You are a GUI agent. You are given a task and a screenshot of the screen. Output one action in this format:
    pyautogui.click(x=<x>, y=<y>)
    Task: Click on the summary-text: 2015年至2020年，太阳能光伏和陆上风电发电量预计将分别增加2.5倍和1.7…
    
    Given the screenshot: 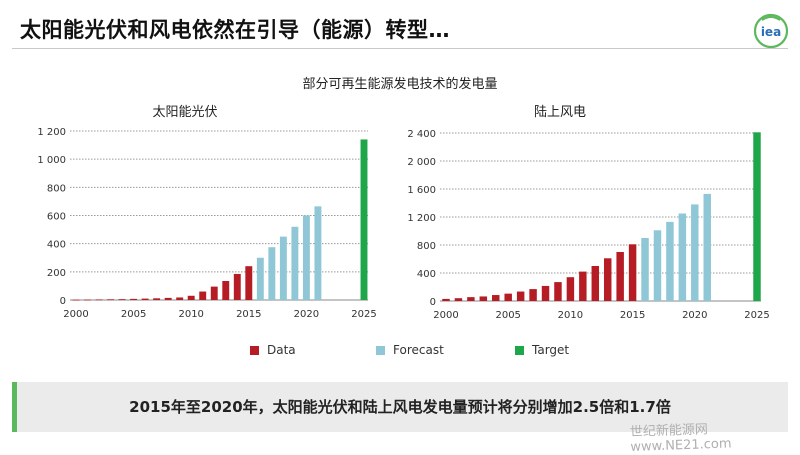 What is the action you would take?
    pyautogui.click(x=400, y=407)
    